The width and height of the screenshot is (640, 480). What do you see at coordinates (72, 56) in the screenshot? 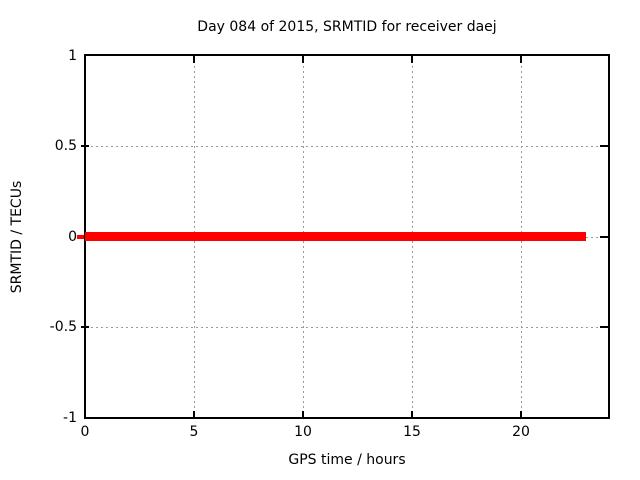
I see `y-tick-label: 1` at bounding box center [72, 56].